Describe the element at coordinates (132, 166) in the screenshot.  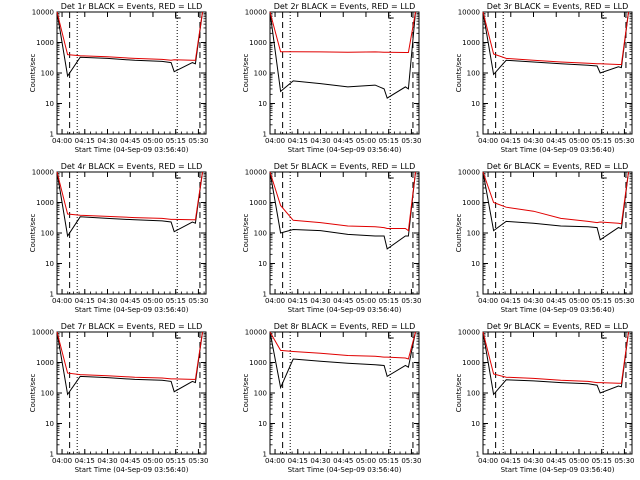
I see `chart-title: Det 4r BLACK = Events, RED = LLD` at that location.